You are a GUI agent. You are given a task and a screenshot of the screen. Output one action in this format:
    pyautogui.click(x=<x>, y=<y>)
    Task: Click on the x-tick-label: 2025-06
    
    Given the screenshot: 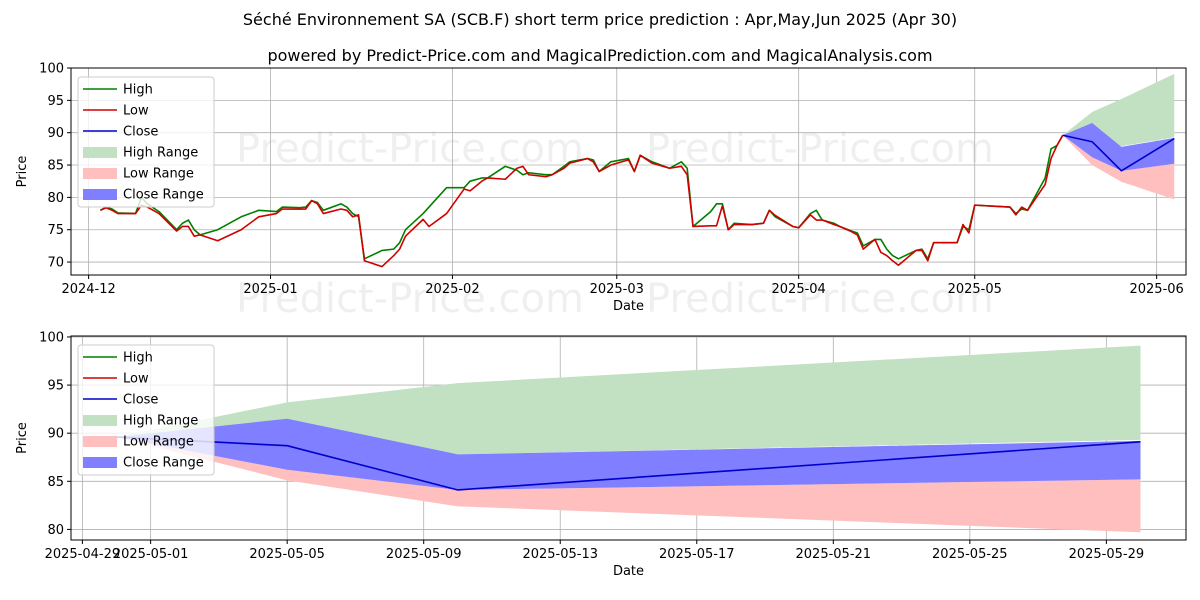 What is the action you would take?
    pyautogui.click(x=1156, y=289)
    